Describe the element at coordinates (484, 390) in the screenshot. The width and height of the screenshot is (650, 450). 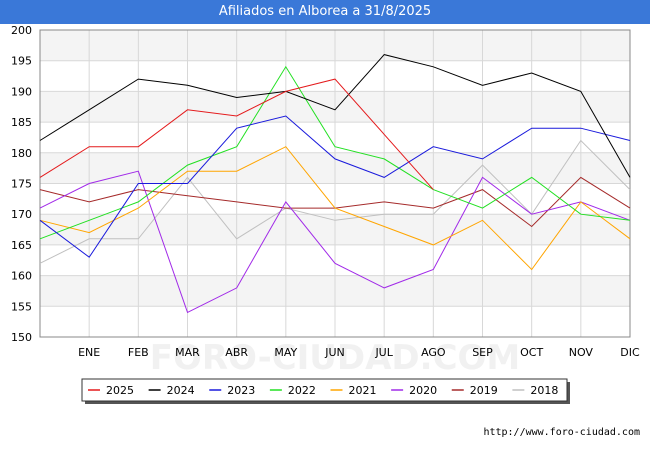
I see `legend-label-2019: 2019` at that location.